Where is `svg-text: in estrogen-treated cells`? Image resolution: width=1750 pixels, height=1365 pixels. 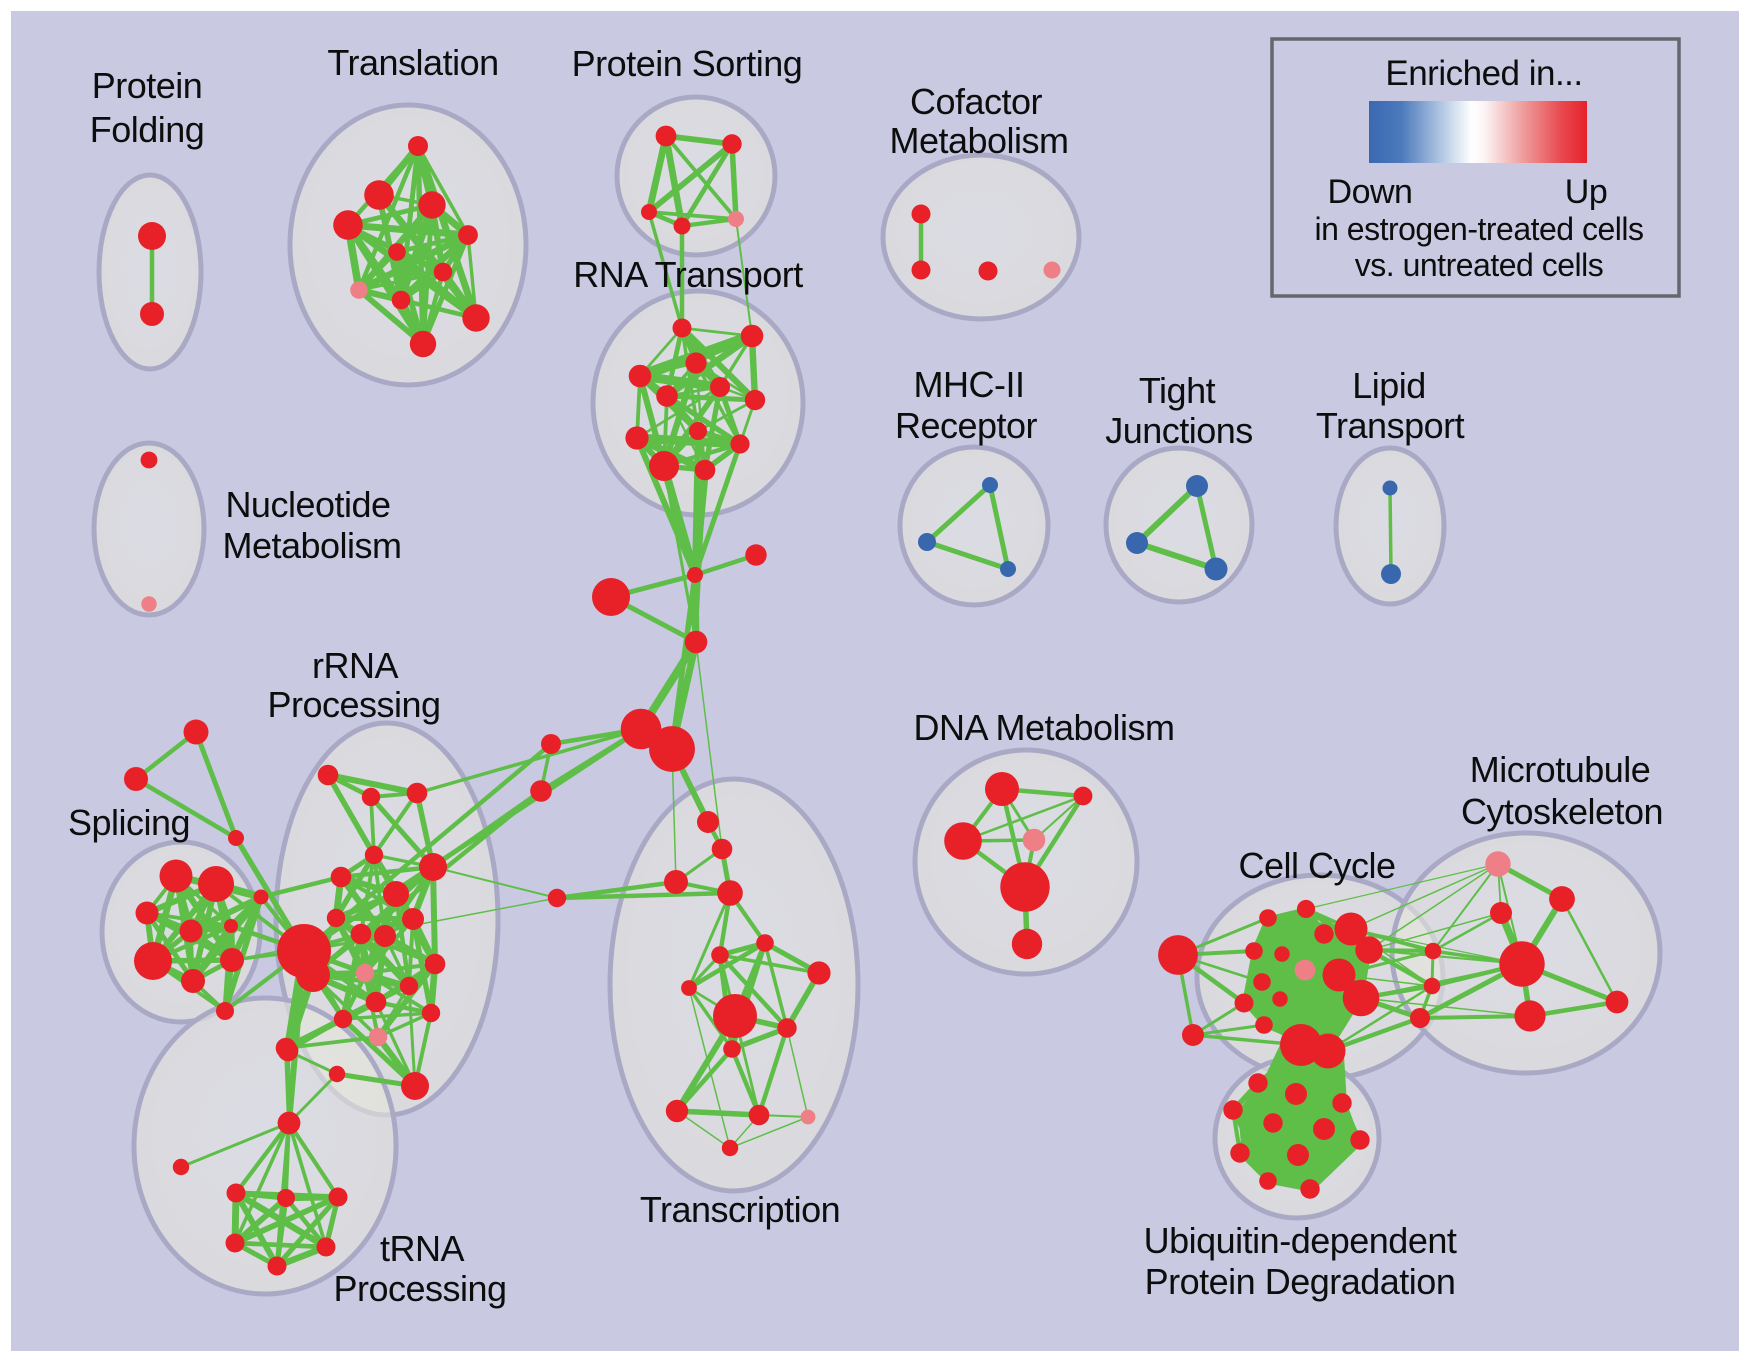 svg-text: in estrogen-treated cells is located at coordinates (1478, 229).